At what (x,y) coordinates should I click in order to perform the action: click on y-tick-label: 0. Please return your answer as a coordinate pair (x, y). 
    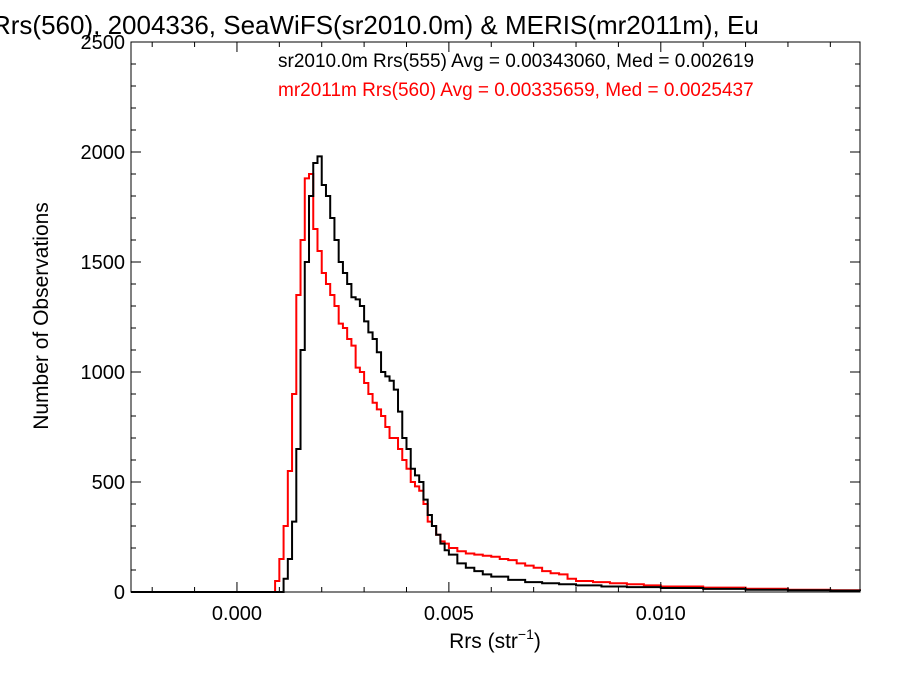
    Looking at the image, I should click on (119, 593).